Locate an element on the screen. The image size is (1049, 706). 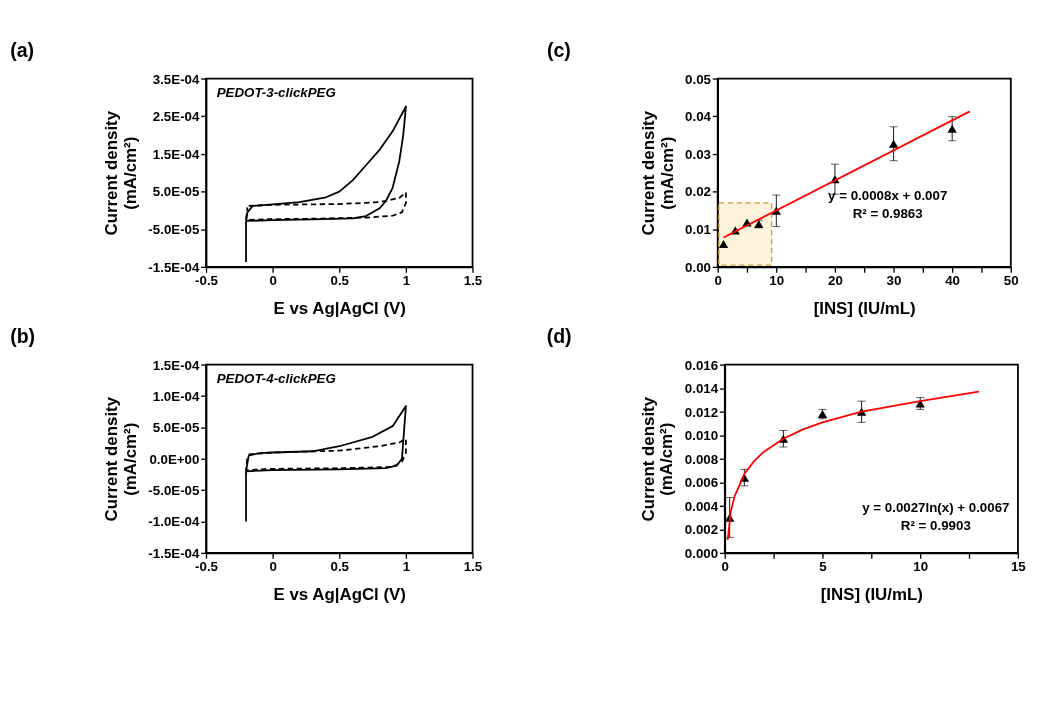
x-tick-label: 20 is located at coordinates (835, 281).